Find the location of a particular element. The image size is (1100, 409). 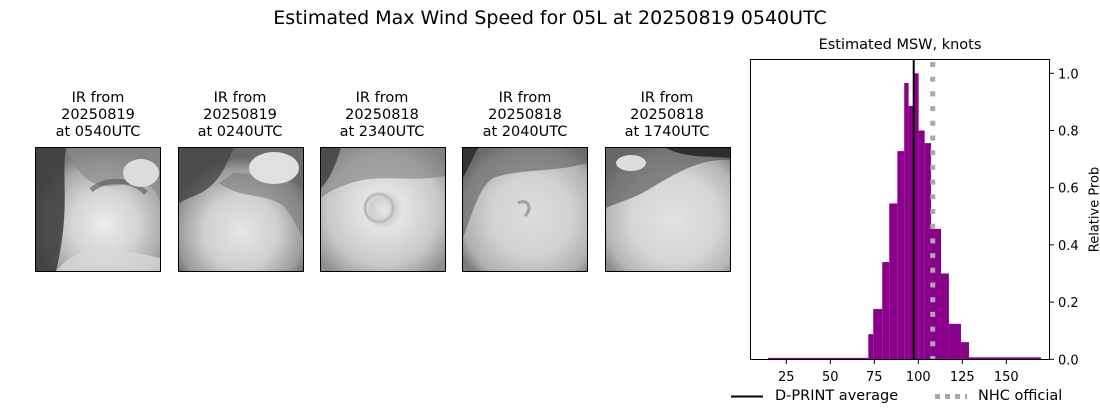

reference-lines is located at coordinates (924, 209).